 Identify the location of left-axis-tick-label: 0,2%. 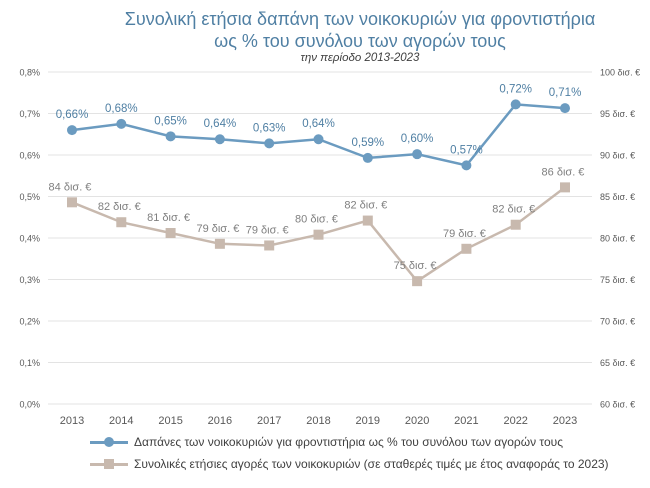
(29, 322).